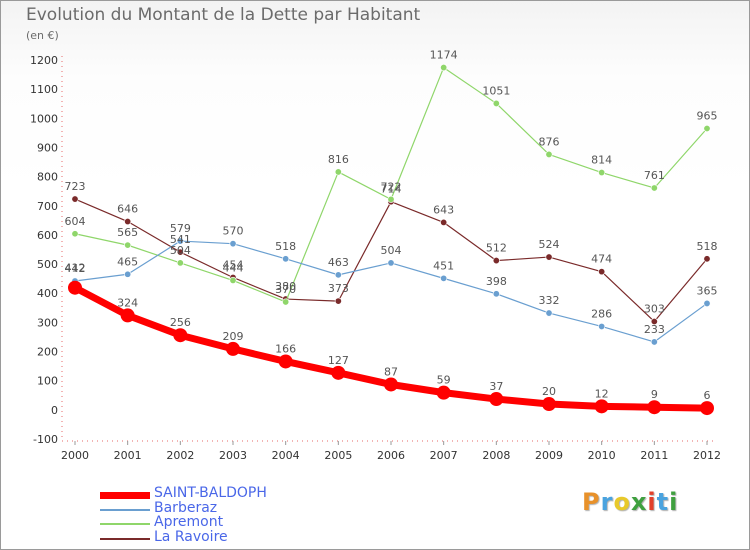 This screenshot has width=750, height=550. What do you see at coordinates (233, 231) in the screenshot?
I see `data-label: 570` at bounding box center [233, 231].